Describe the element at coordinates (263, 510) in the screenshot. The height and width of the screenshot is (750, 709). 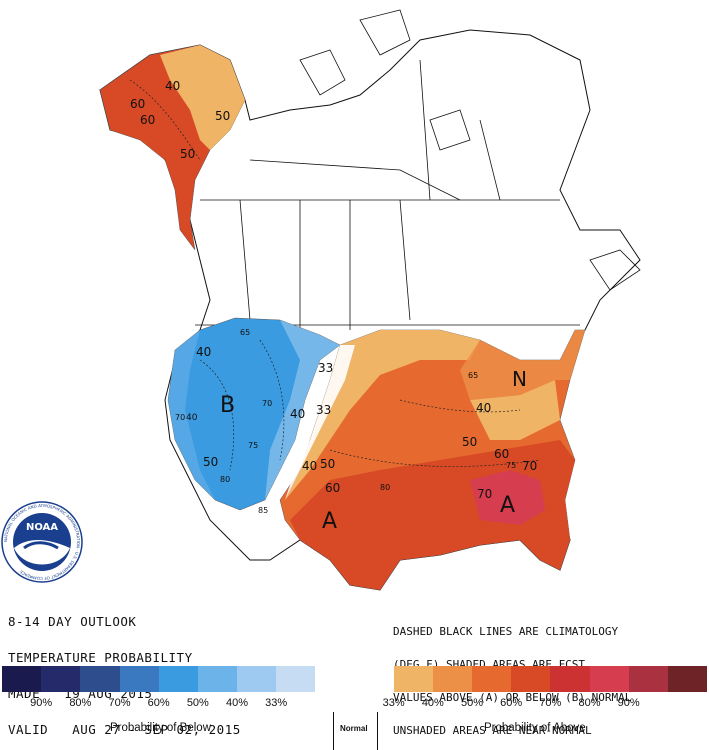
I see `svg-text: 85` at that location.